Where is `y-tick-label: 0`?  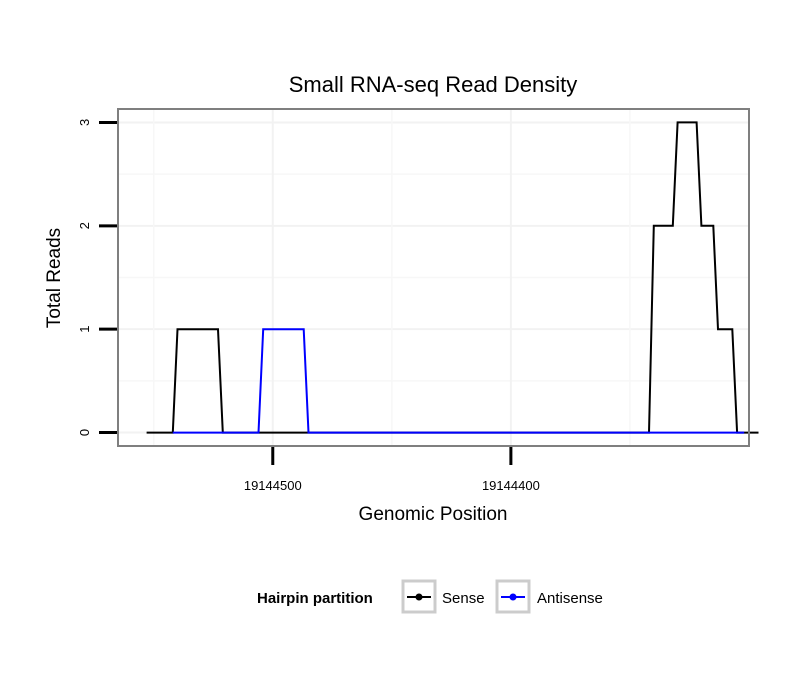 y-tick-label: 0 is located at coordinates (84, 432).